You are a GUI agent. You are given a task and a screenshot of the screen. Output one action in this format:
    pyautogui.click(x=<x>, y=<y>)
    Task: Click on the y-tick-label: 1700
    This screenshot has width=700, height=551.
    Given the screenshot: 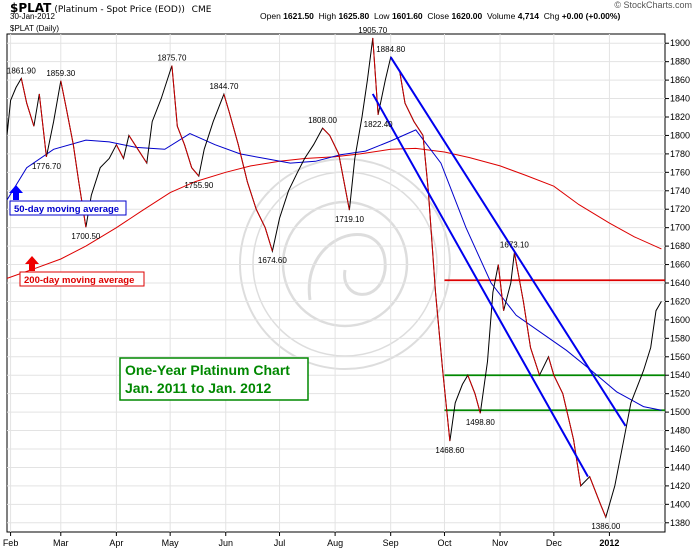 What is the action you would take?
    pyautogui.click(x=680, y=228)
    